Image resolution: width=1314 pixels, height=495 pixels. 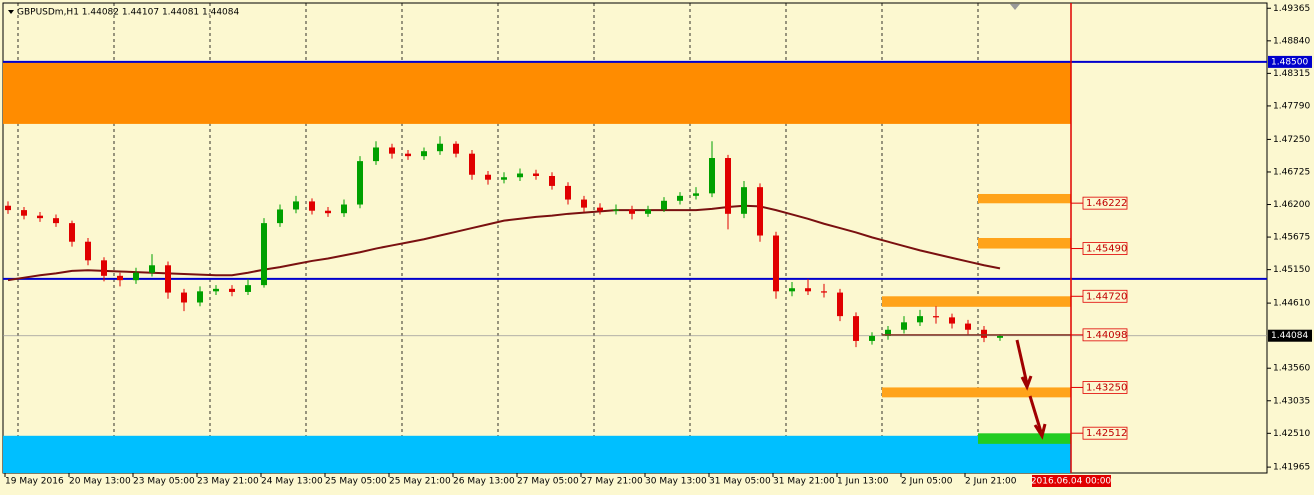 What do you see at coordinates (991, 482) in the screenshot?
I see `x-tick-label: 2 Jun 21:00` at bounding box center [991, 482].